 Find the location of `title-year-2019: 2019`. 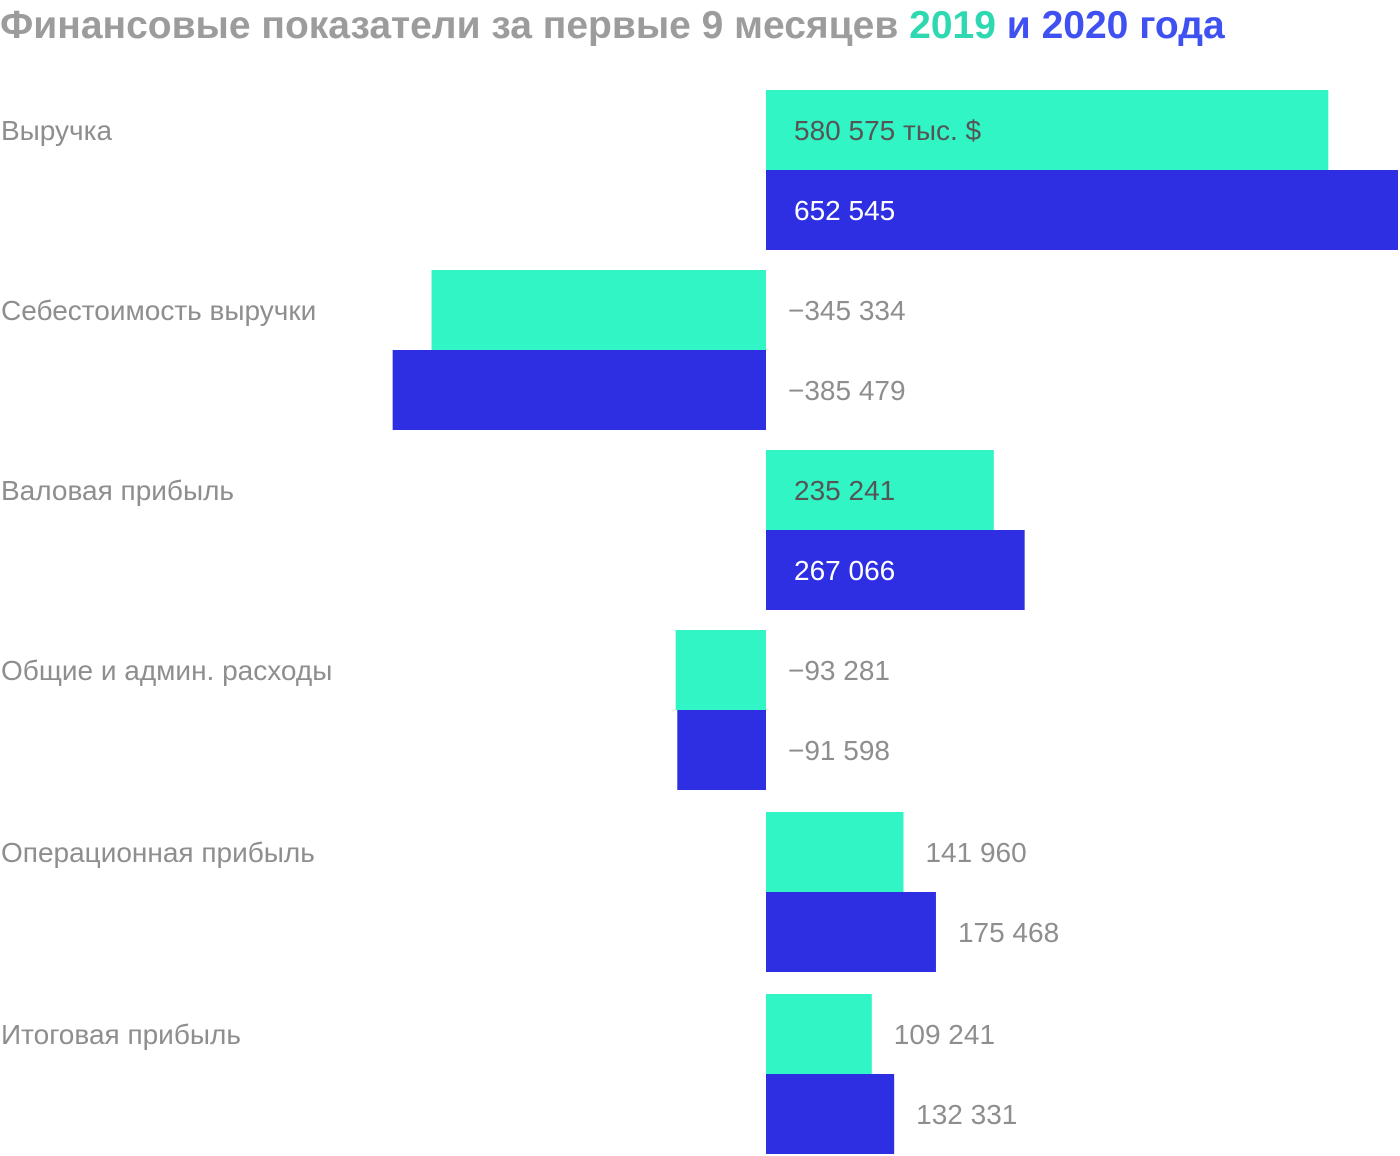

title-year-2019: 2019 is located at coordinates (952, 25).